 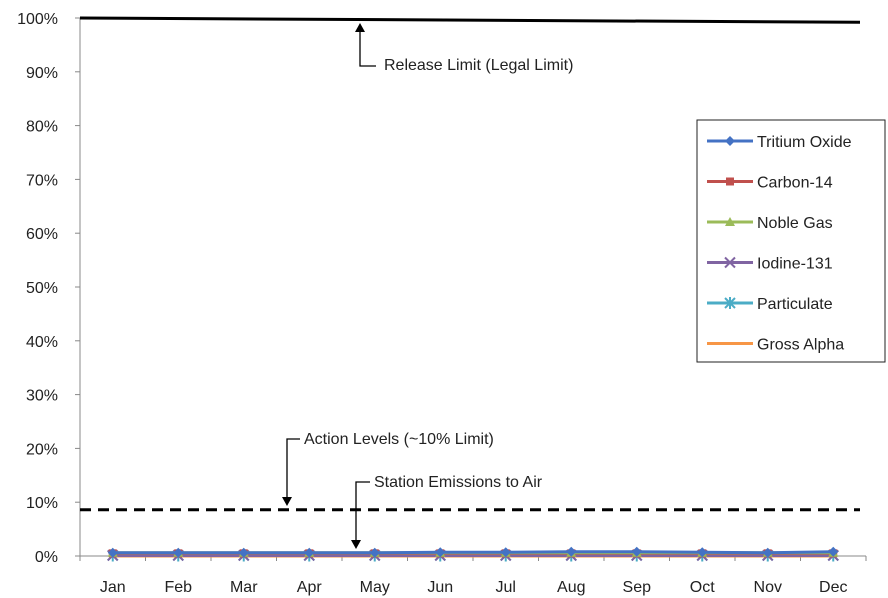 I want to click on x-tick-label: Mar, so click(x=244, y=587).